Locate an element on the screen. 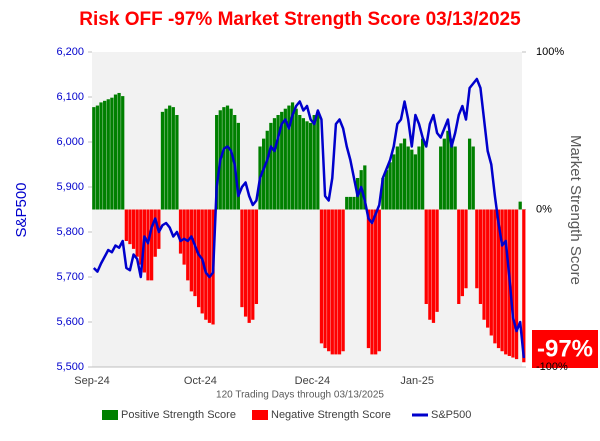 This screenshot has width=600, height=441. annotation-box is located at coordinates (565, 349).